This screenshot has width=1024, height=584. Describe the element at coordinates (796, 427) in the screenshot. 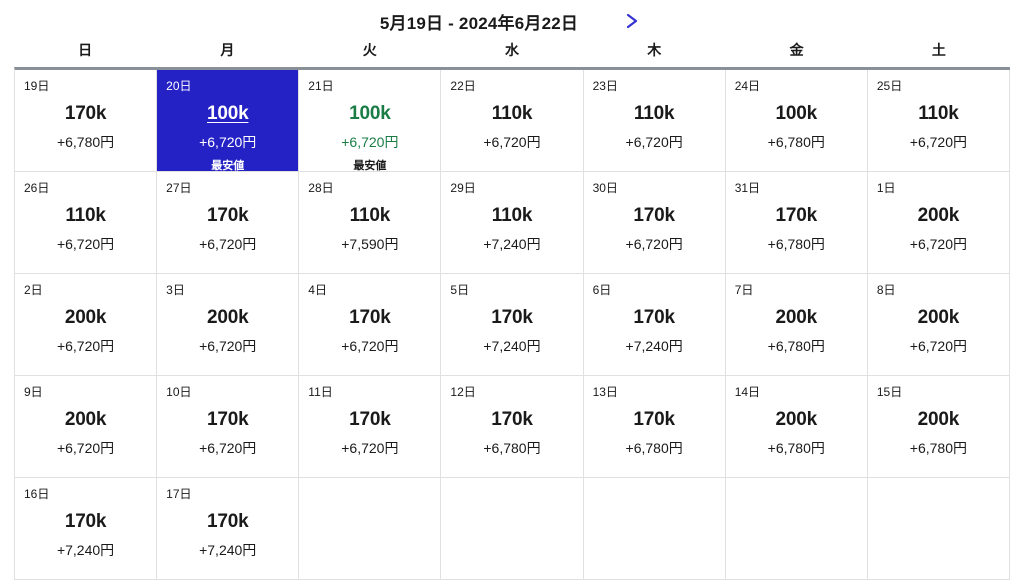

I see `calendar-cell-14: 14日 200k +6,780円` at that location.